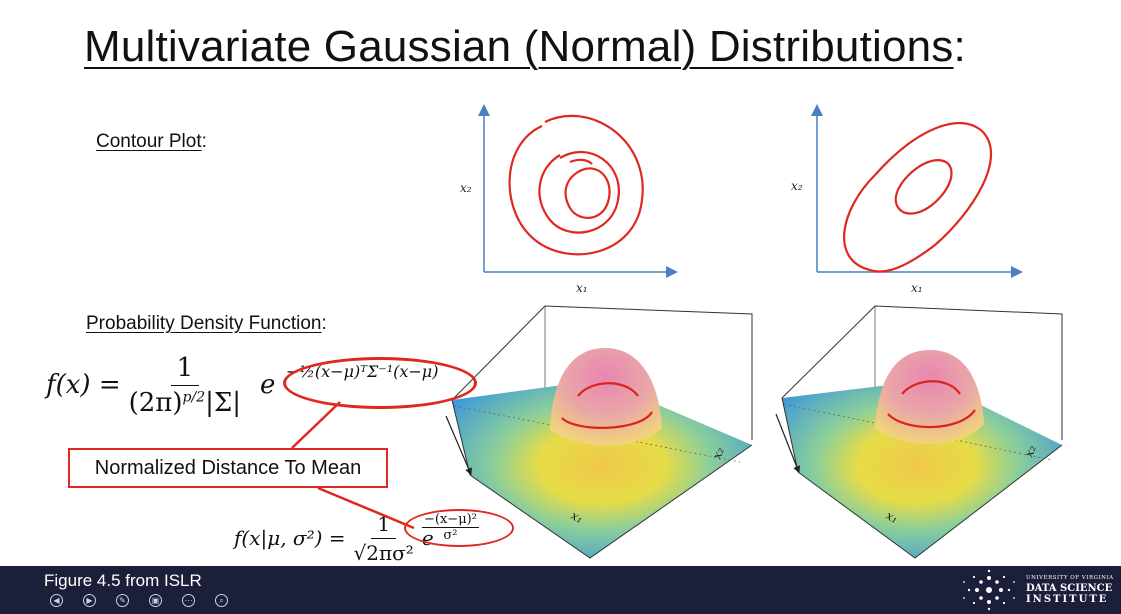  I want to click on pdf-fraction: 1 (2π)p/2|Σ|, so click(185, 385).